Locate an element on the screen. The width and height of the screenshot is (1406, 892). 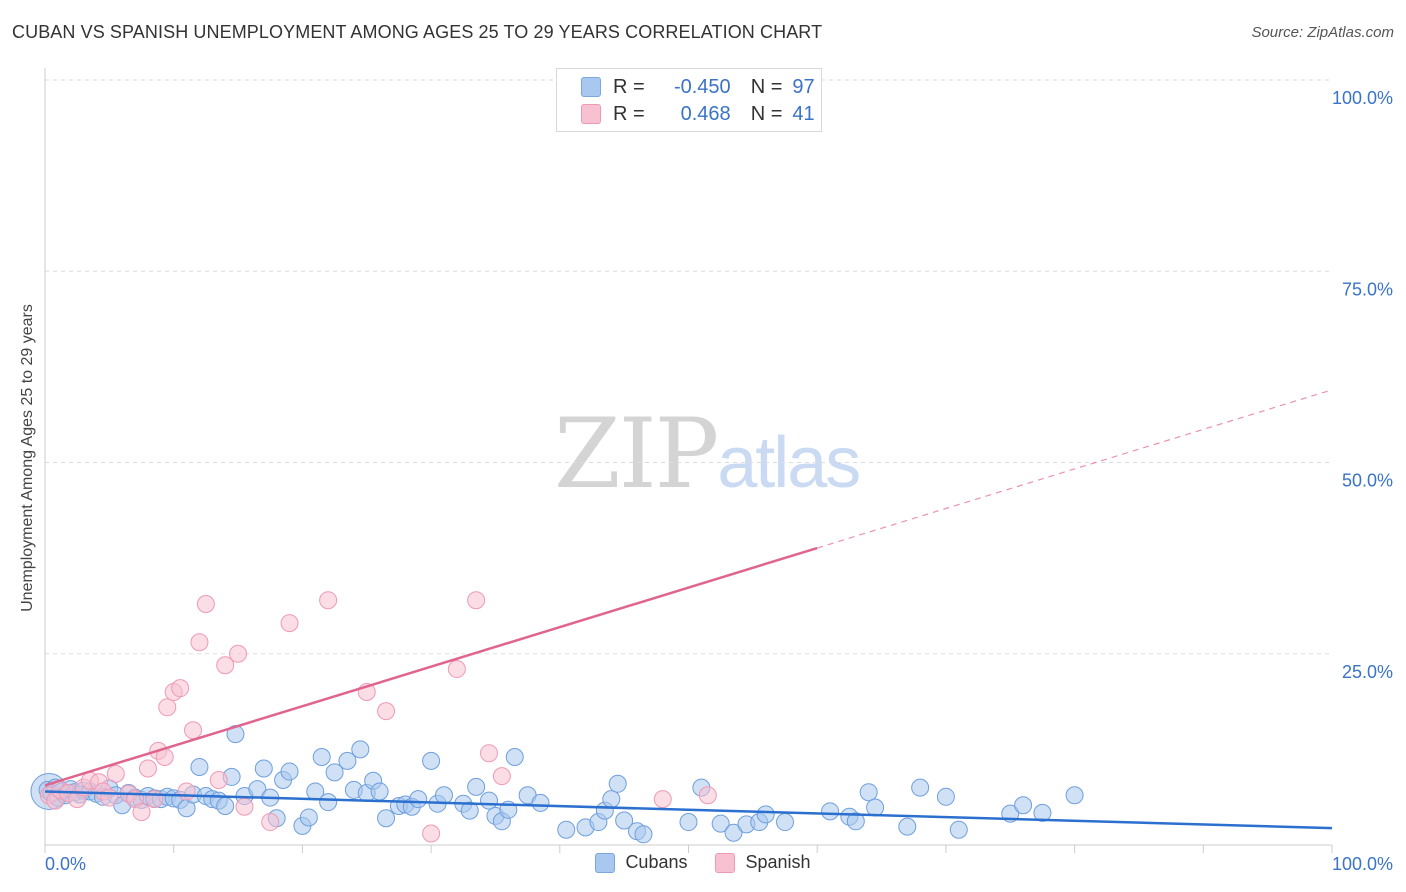
x-tick-label-max: 100.0% is located at coordinates (1362, 864).